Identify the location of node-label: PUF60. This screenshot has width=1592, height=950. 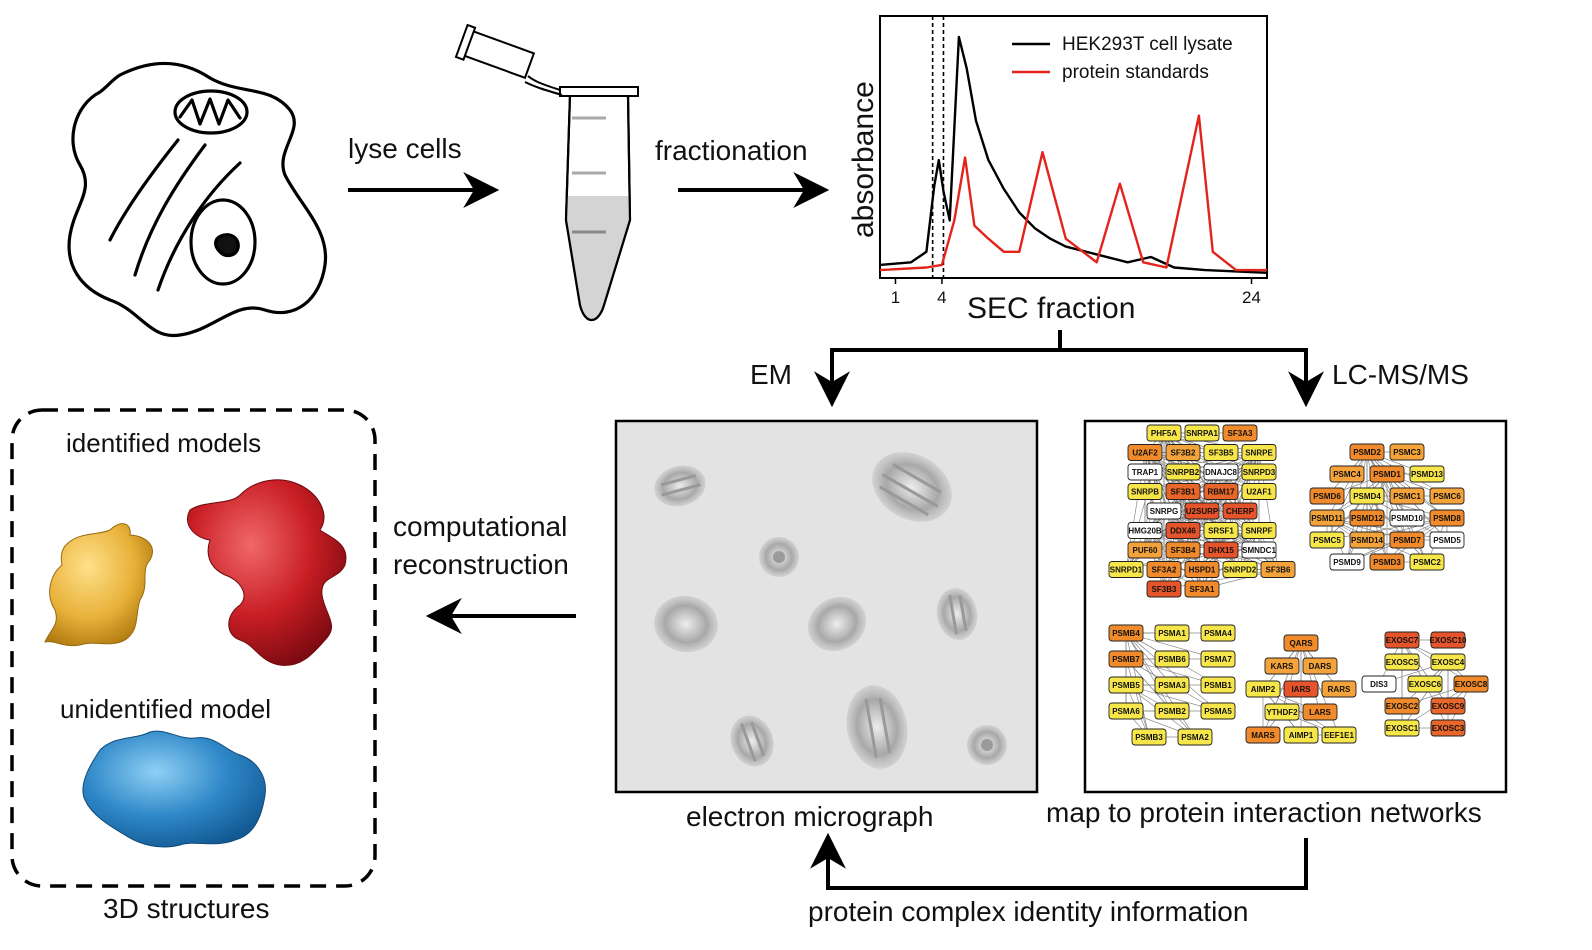
(1145, 550).